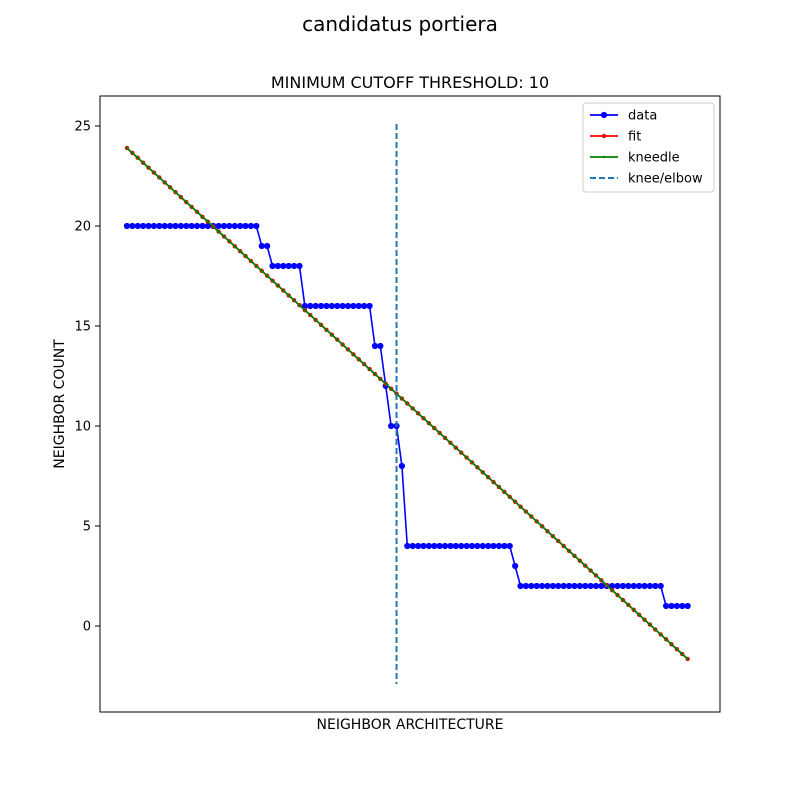 Image resolution: width=800 pixels, height=800 pixels. What do you see at coordinates (410, 82) in the screenshot?
I see `chart-title: MINIMUM CUTOFF THRESHOLD: 10` at bounding box center [410, 82].